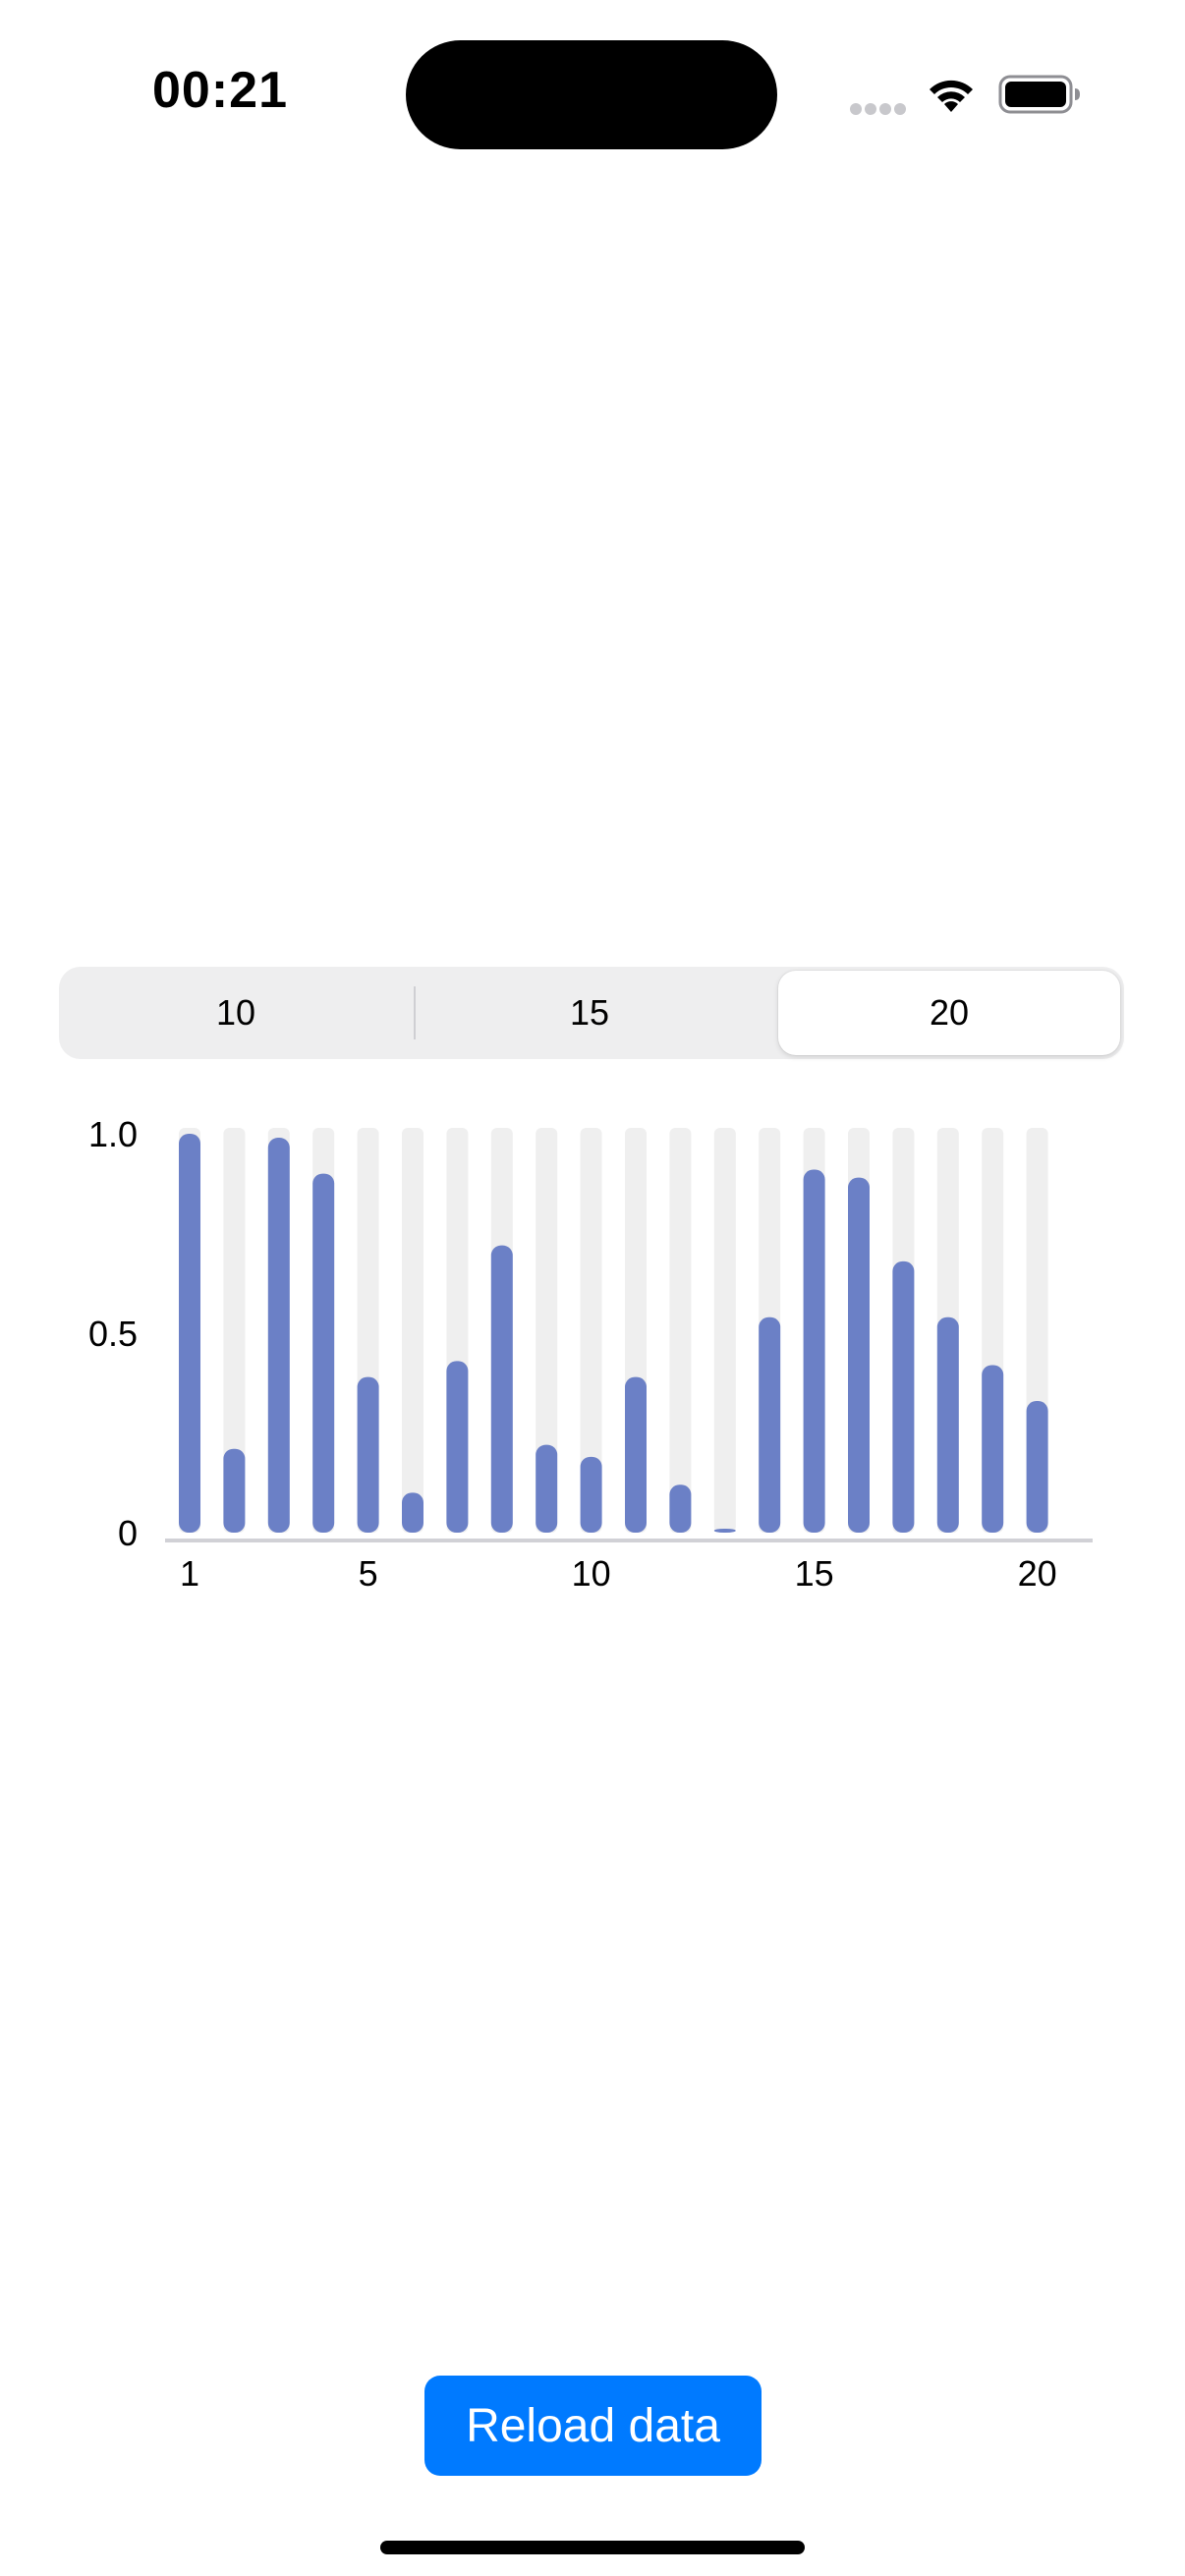 This screenshot has height=2576, width=1185. I want to click on x-tick-label: 1, so click(190, 1573).